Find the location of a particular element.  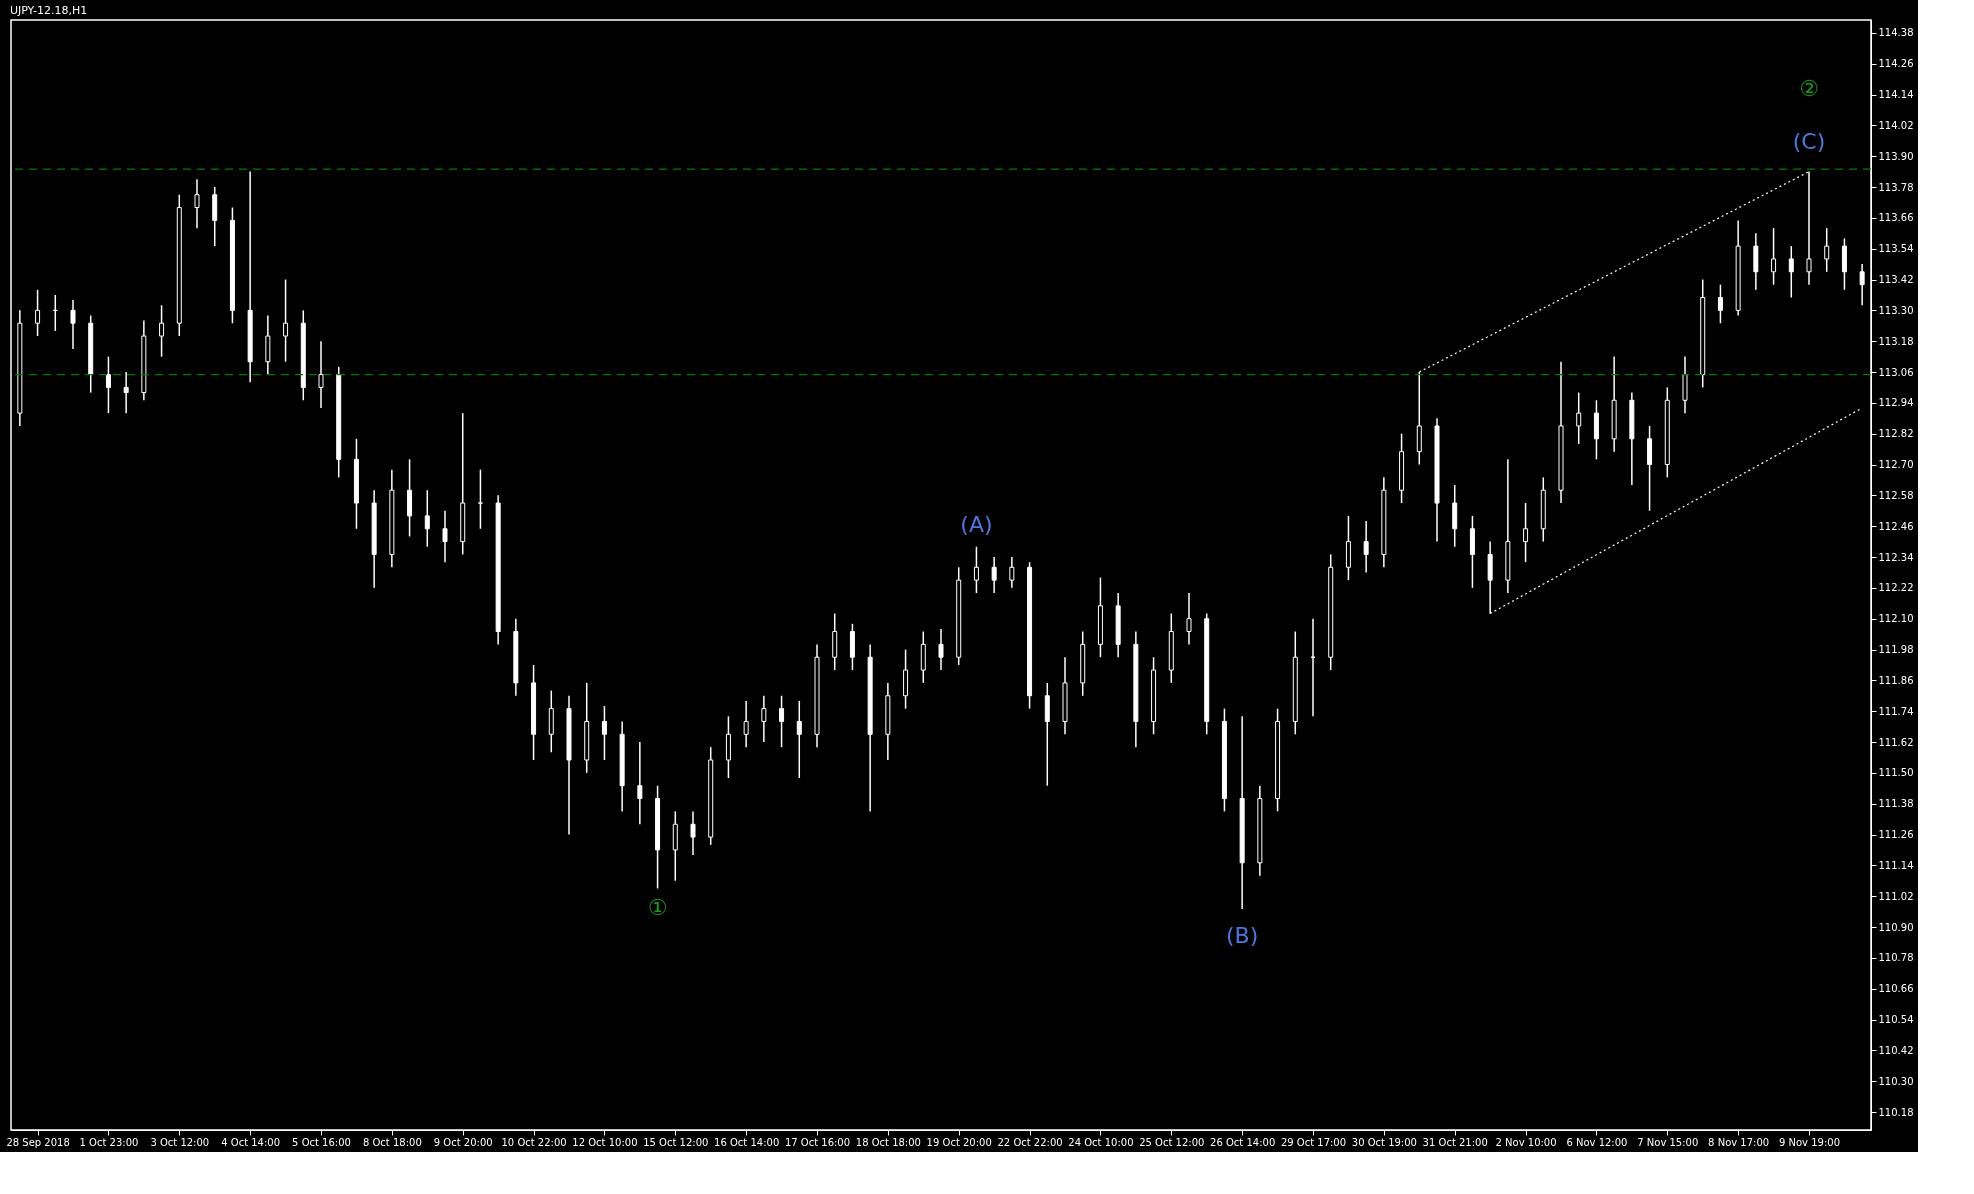

y-tick-label: 110.66 is located at coordinates (1896, 989).